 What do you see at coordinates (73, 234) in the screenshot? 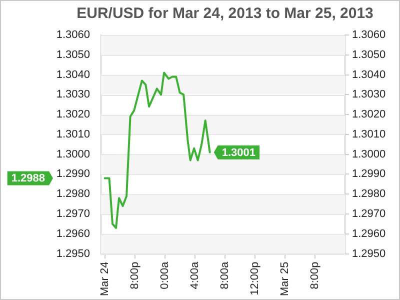
I see `y2-tick-label: 1.2960` at bounding box center [73, 234].